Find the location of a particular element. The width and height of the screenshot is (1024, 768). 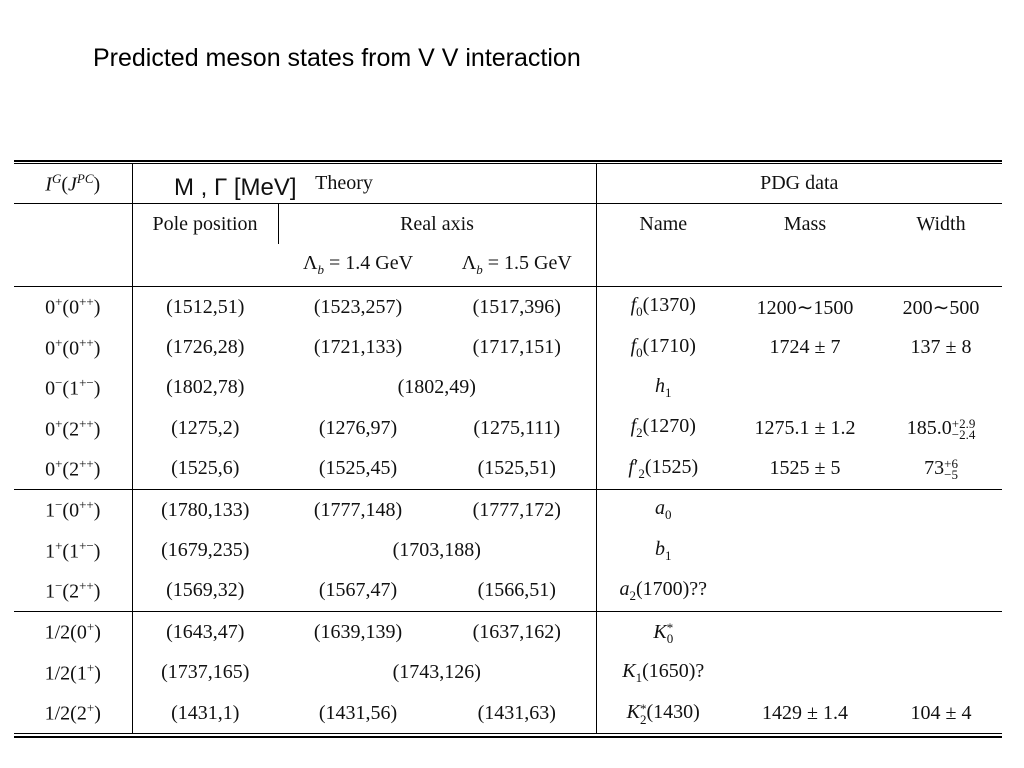

width-cell: 73+6 −5 is located at coordinates (941, 469).